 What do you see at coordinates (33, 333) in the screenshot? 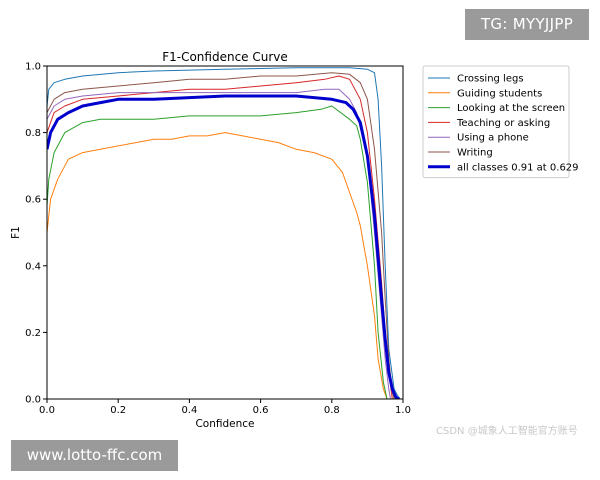
I see `y-tick-label-1: 0.2` at bounding box center [33, 333].